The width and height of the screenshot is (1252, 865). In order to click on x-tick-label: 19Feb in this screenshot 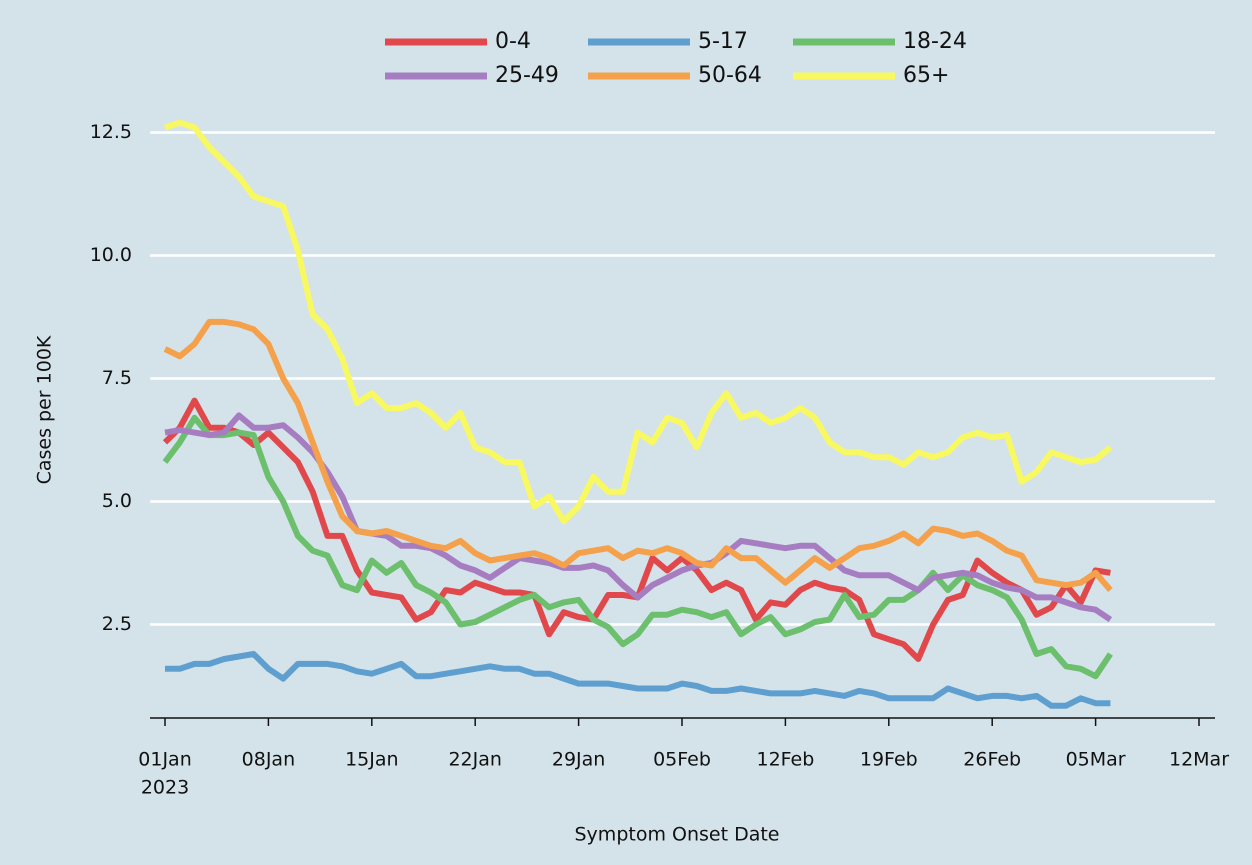, I will do `click(889, 760)`.